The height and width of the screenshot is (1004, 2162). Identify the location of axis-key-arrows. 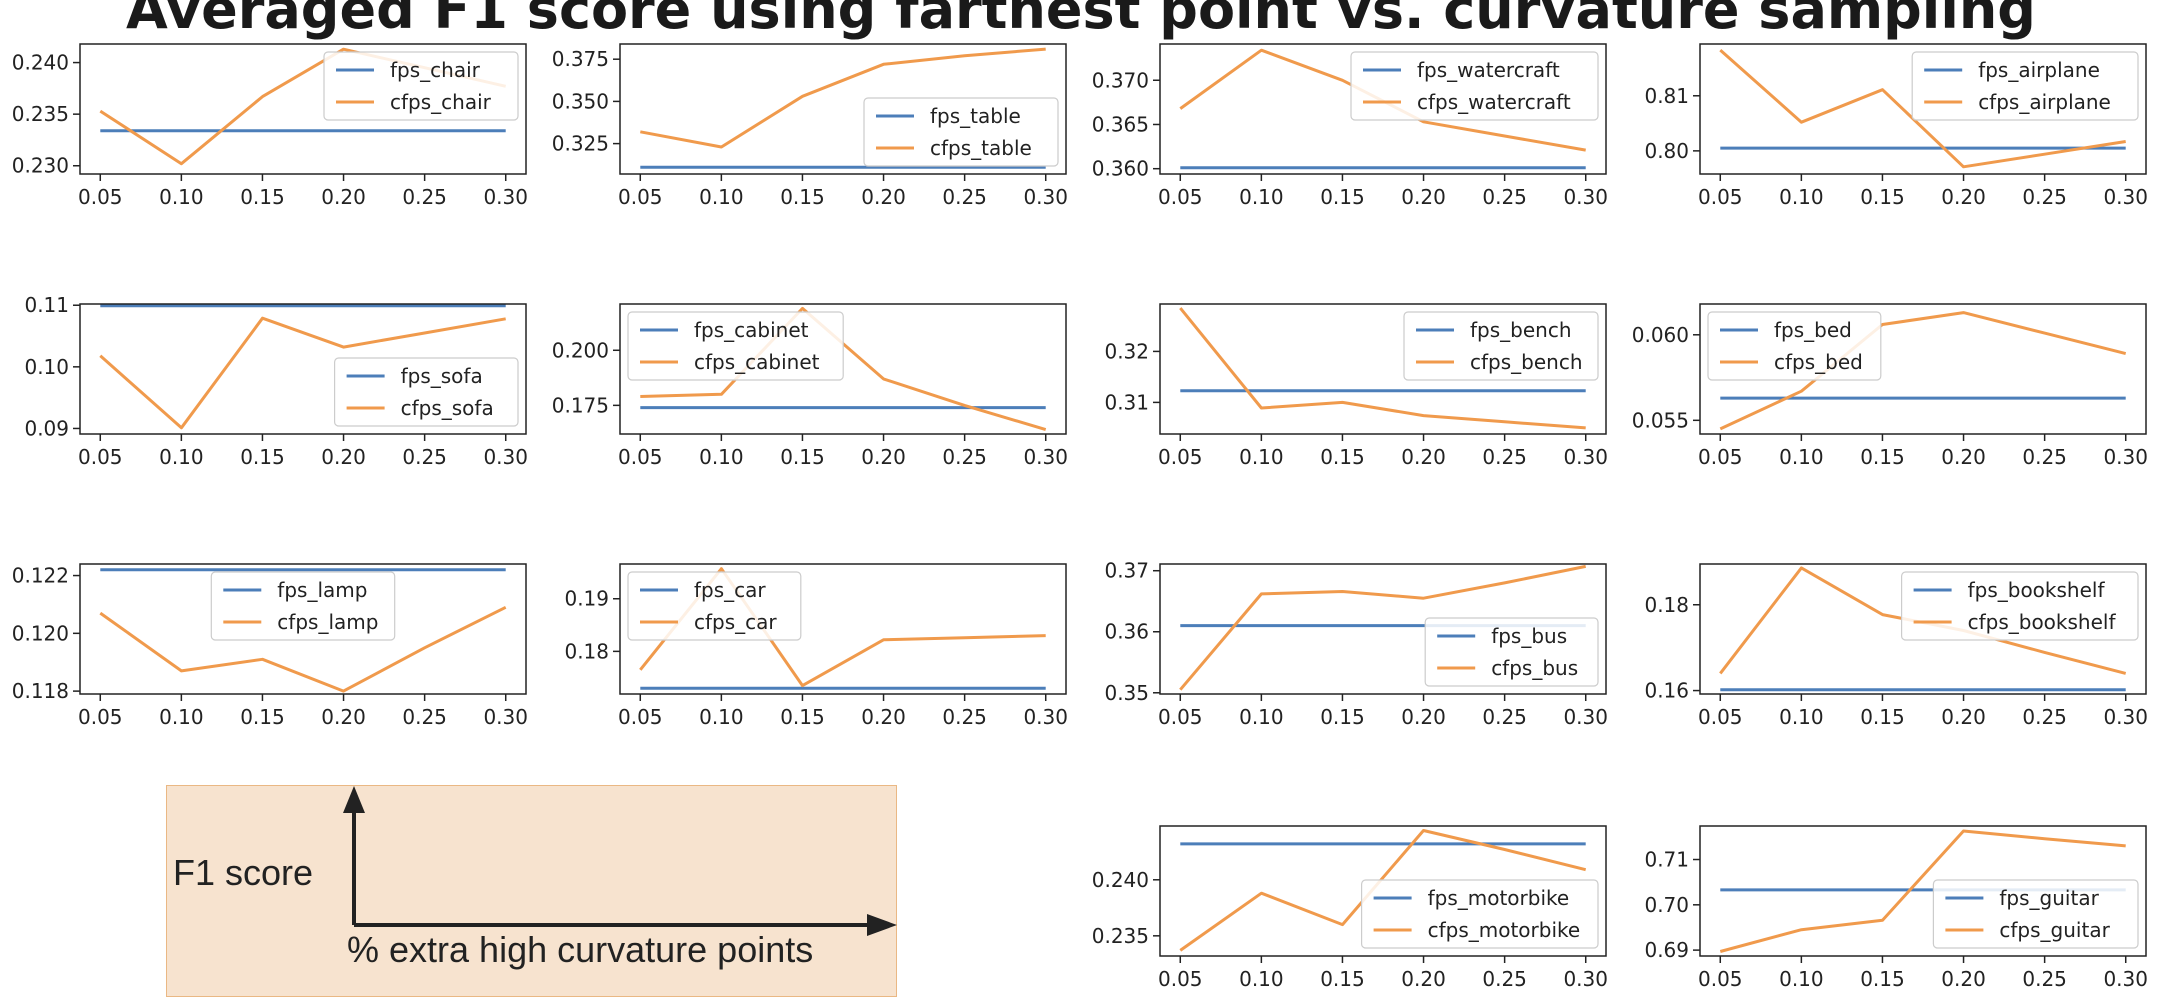
(620, 861).